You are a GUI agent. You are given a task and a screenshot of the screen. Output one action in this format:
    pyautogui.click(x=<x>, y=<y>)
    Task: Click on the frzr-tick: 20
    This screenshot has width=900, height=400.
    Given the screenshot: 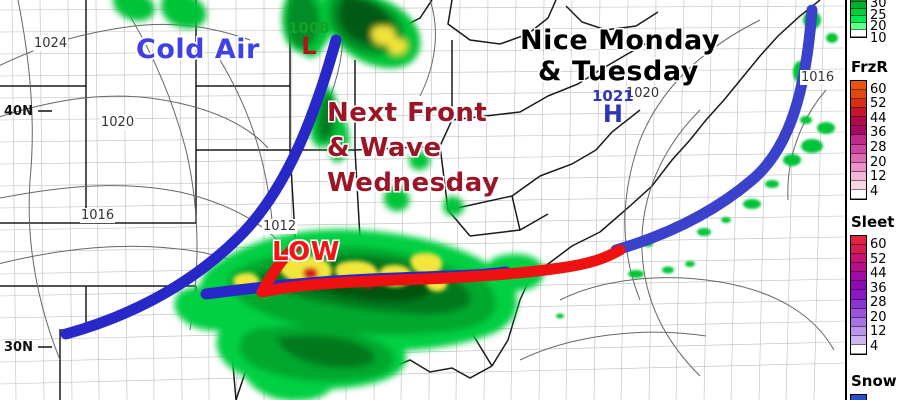 What is the action you would take?
    pyautogui.click(x=878, y=162)
    